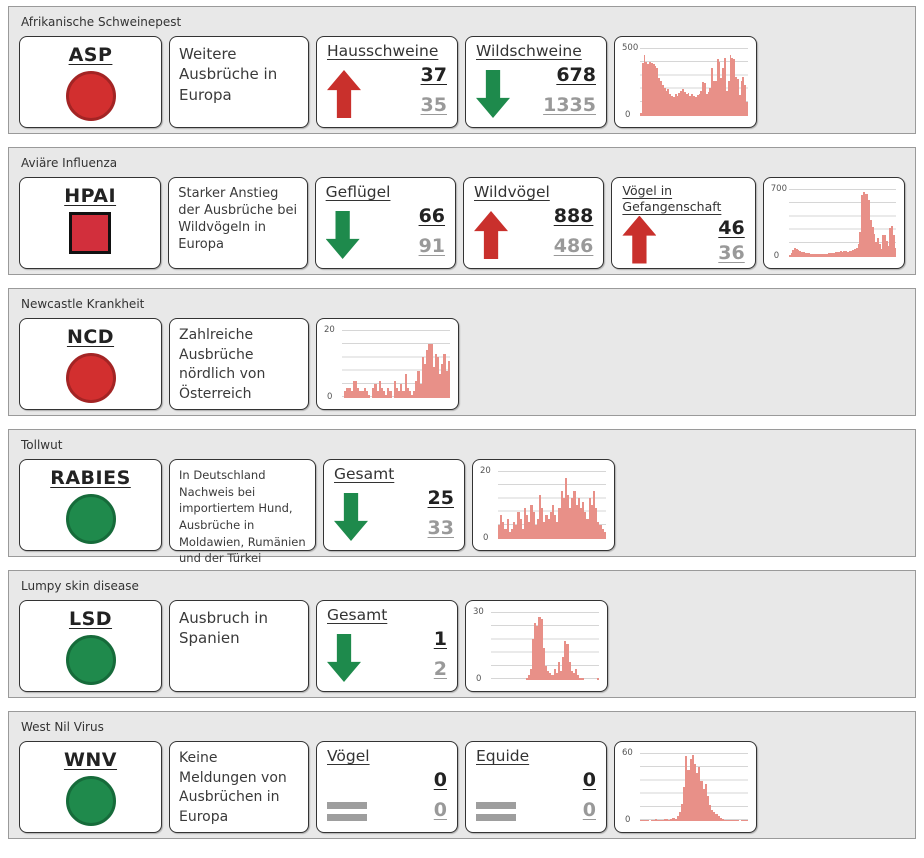 The height and width of the screenshot is (858, 924). What do you see at coordinates (731, 253) in the screenshot?
I see `metric-previous-value: 36` at bounding box center [731, 253].